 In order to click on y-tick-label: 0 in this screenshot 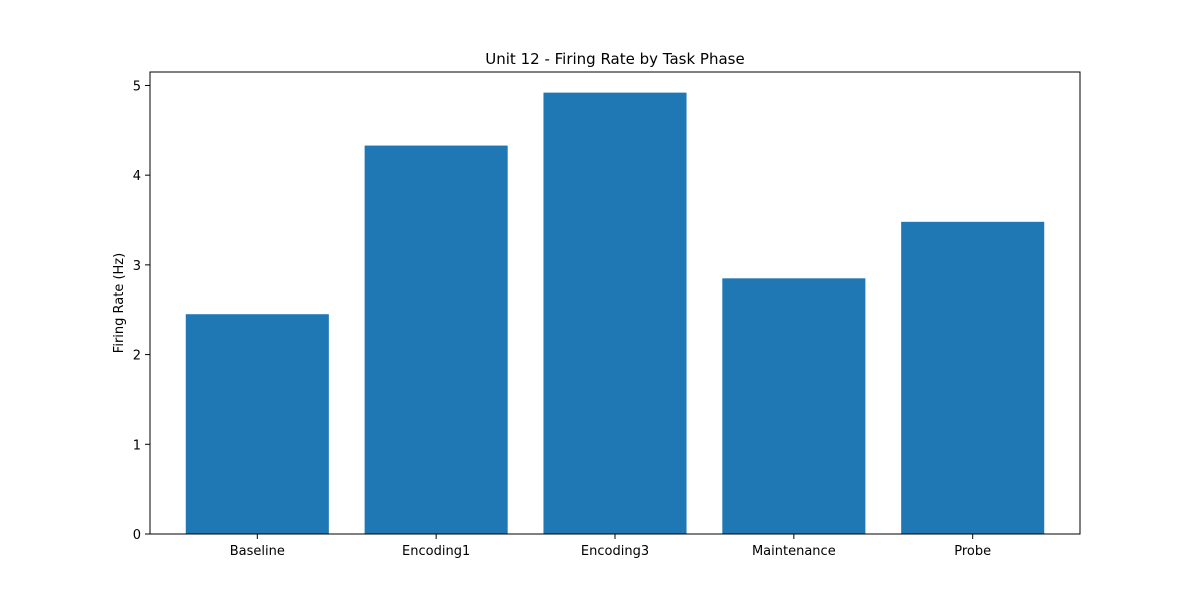, I will do `click(137, 535)`.